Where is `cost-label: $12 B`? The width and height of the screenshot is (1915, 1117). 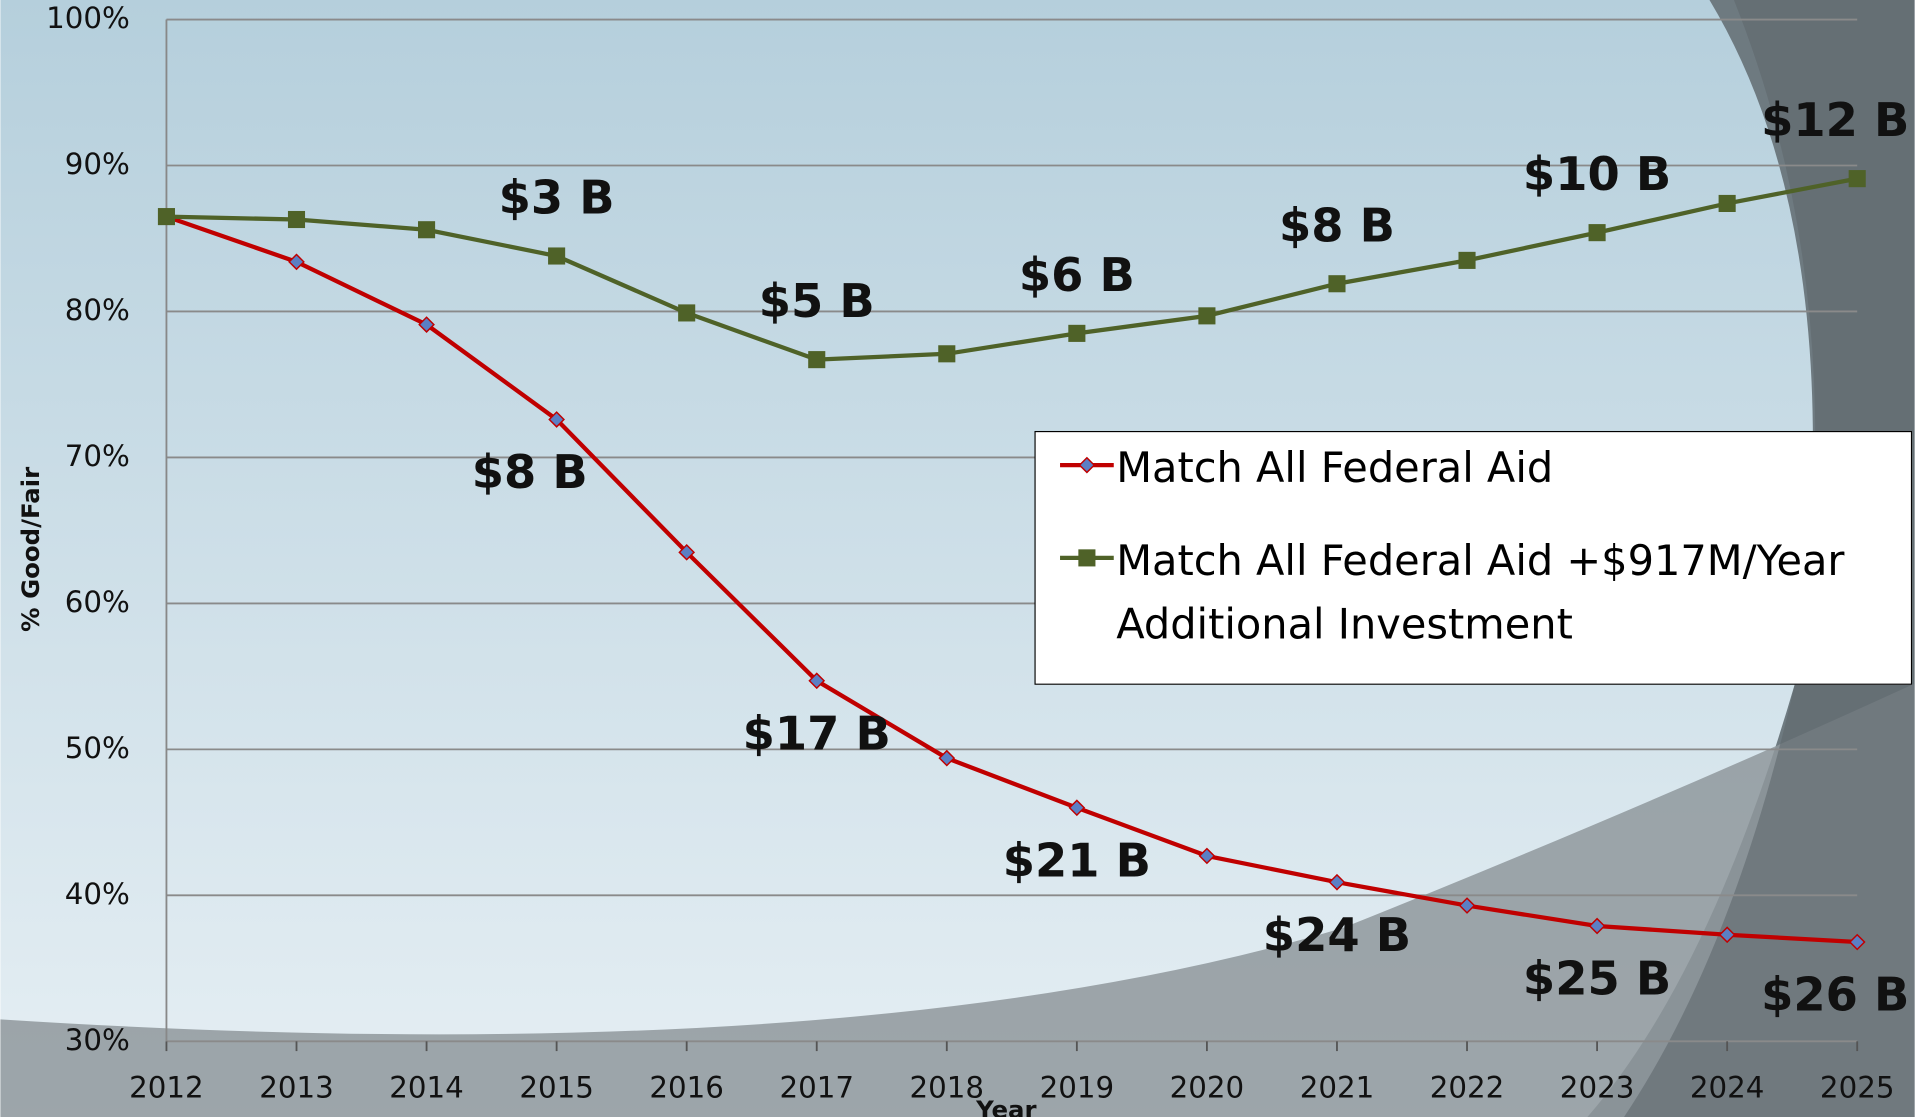 cost-label: $12 B is located at coordinates (1835, 120).